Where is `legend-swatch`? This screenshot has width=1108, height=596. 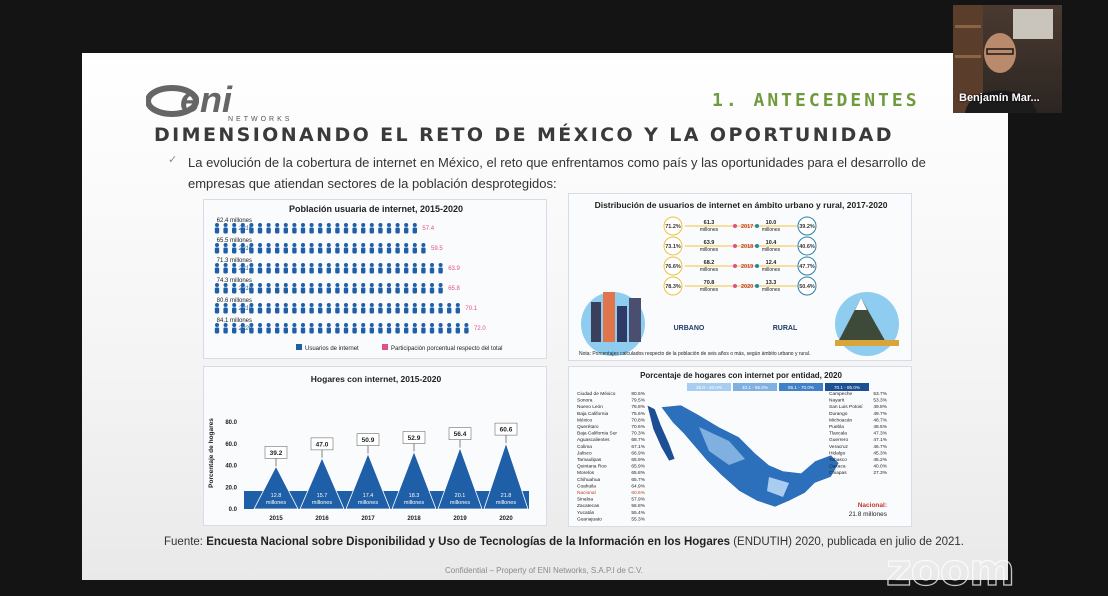 legend-swatch is located at coordinates (755, 387).